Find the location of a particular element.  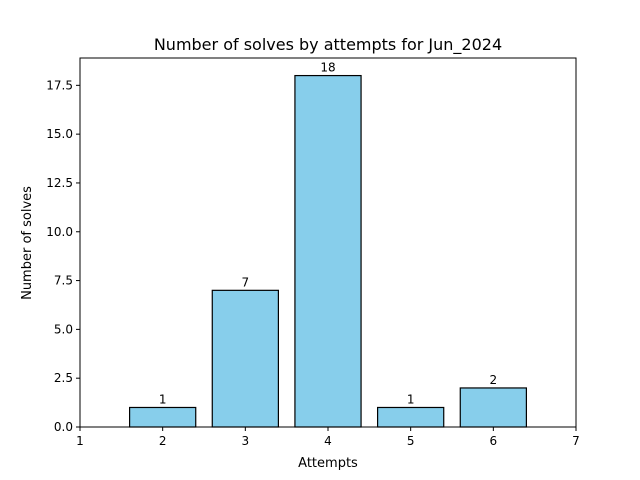

y-tick-label: 7.5 is located at coordinates (63, 281).